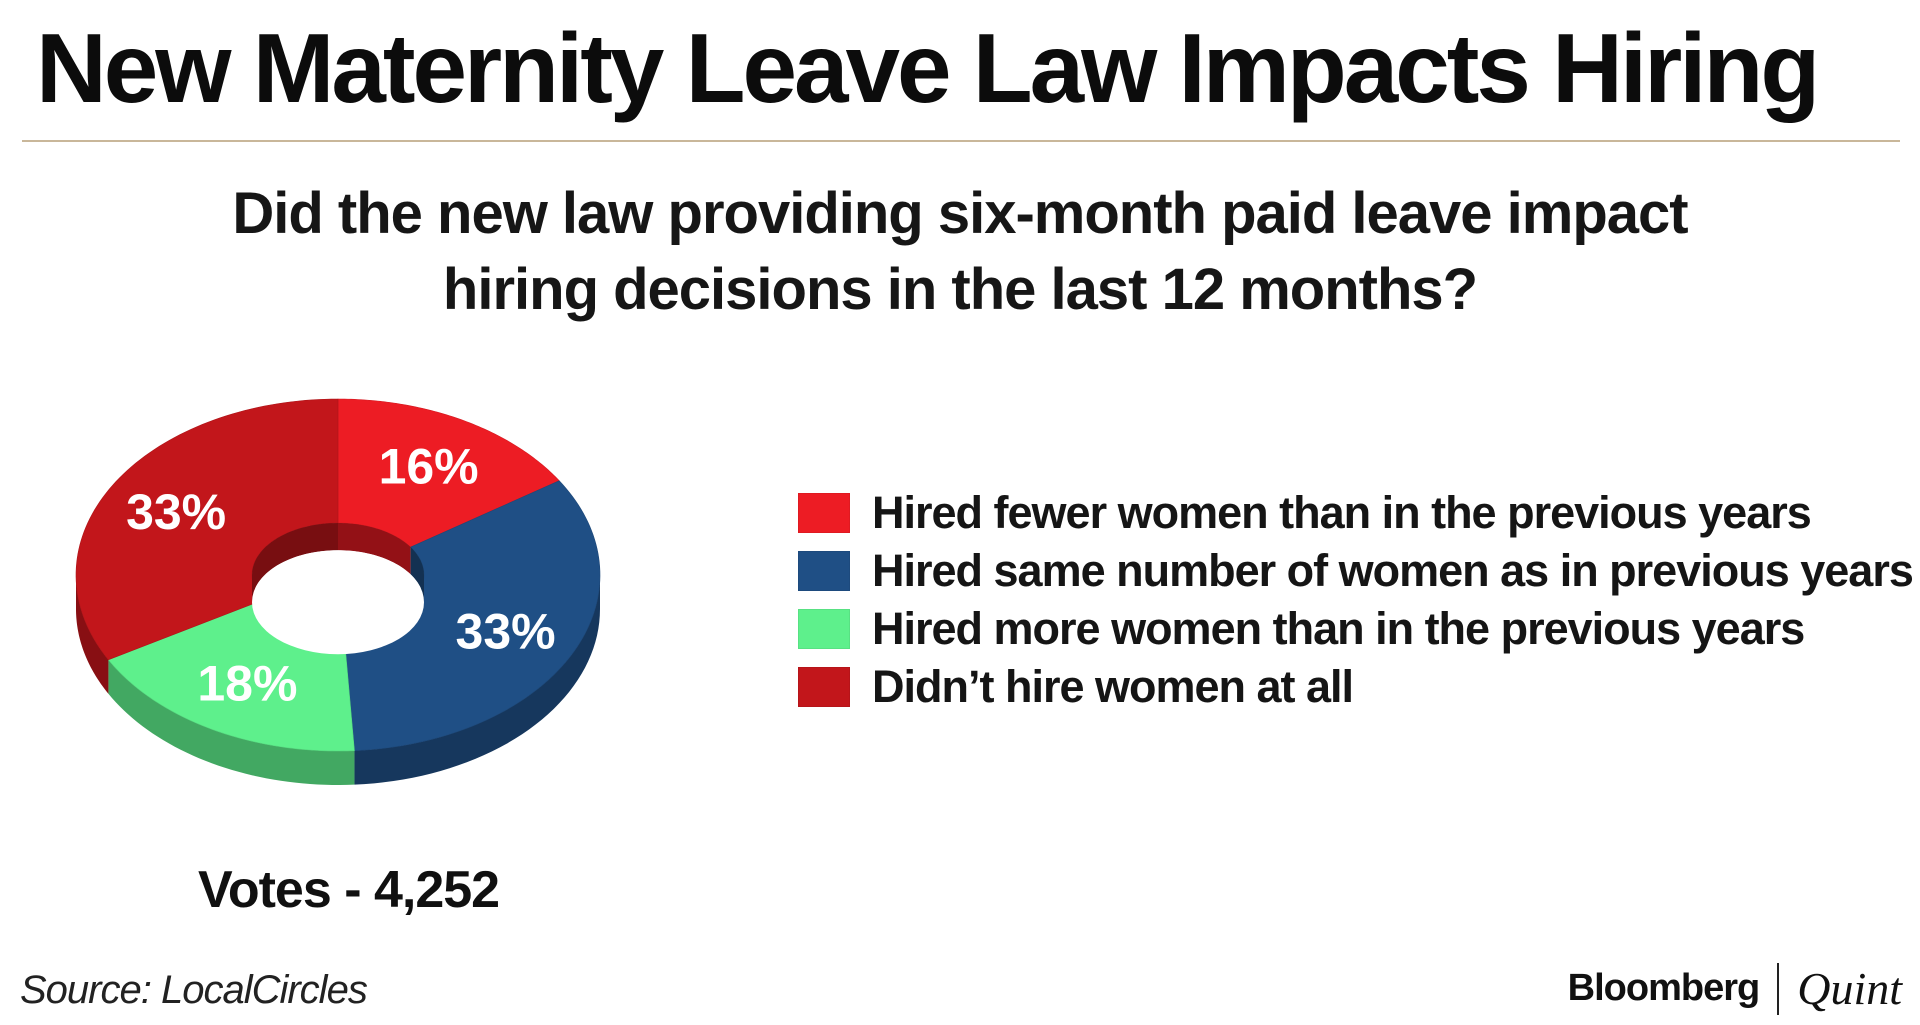 The width and height of the screenshot is (1920, 1025). What do you see at coordinates (928, 68) in the screenshot?
I see `chart-headline: New Maternity Leave Law Impacts Hiring` at bounding box center [928, 68].